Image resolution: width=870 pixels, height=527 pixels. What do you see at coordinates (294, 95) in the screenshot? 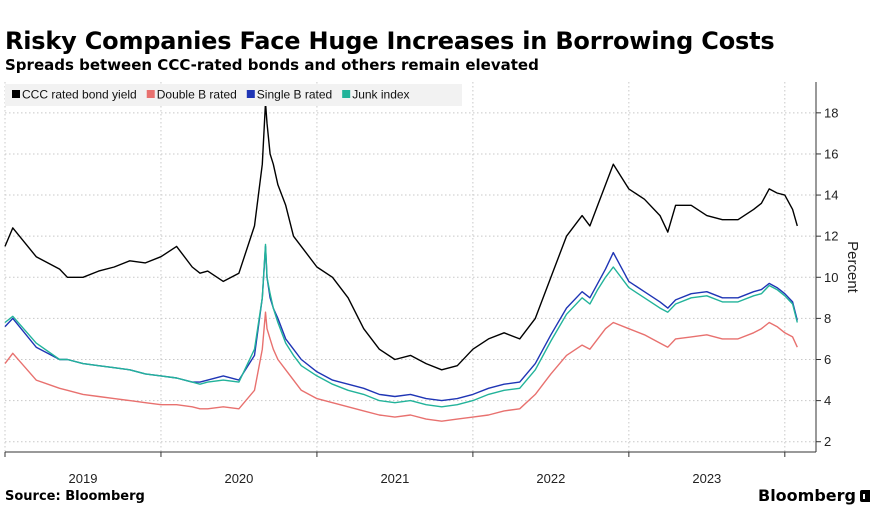
I see `legend-label: Single B rated` at bounding box center [294, 95].